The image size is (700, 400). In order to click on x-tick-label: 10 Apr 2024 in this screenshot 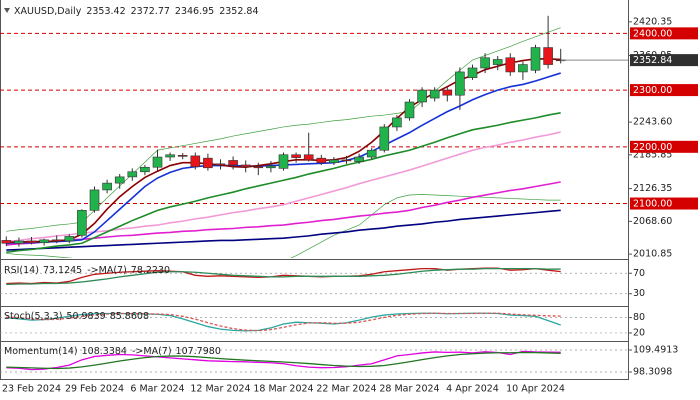, I will do `click(535, 389)`.